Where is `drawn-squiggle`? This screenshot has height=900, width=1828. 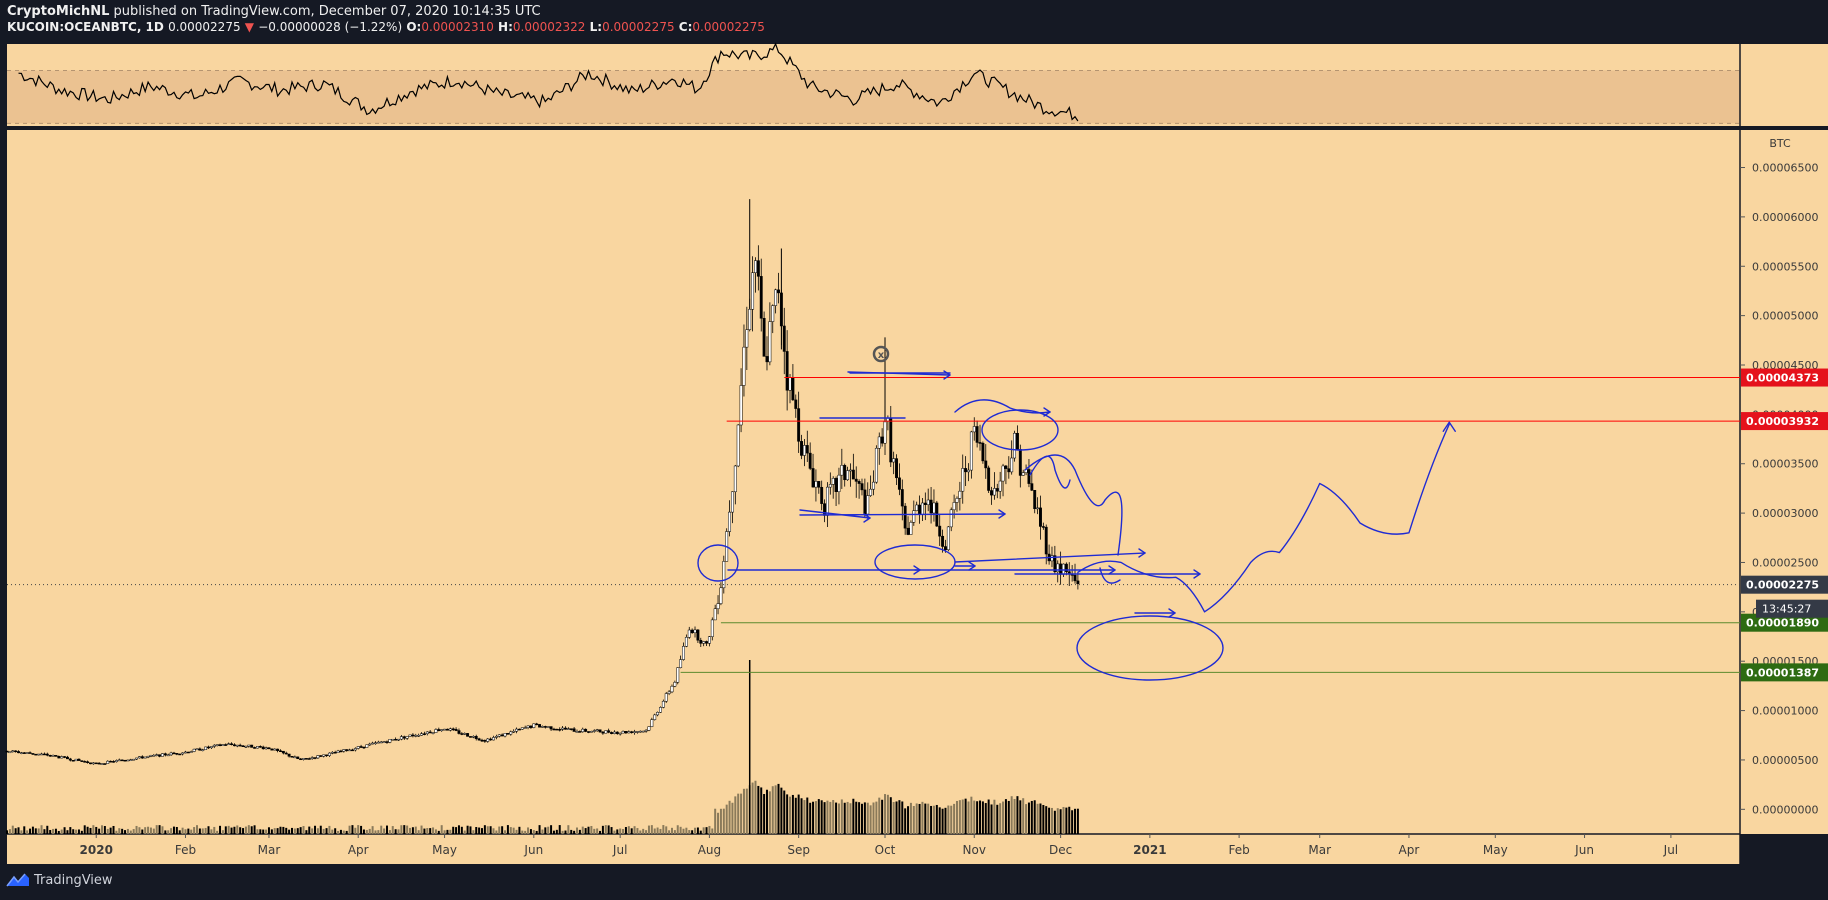
drawn-squiggle is located at coordinates (1110, 575).